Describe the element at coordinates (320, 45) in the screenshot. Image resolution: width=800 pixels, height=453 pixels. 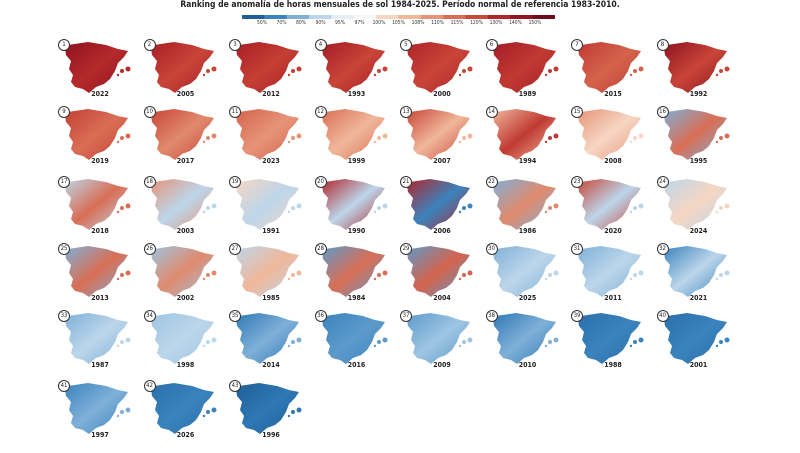
I see `rank-badge: 4` at that location.